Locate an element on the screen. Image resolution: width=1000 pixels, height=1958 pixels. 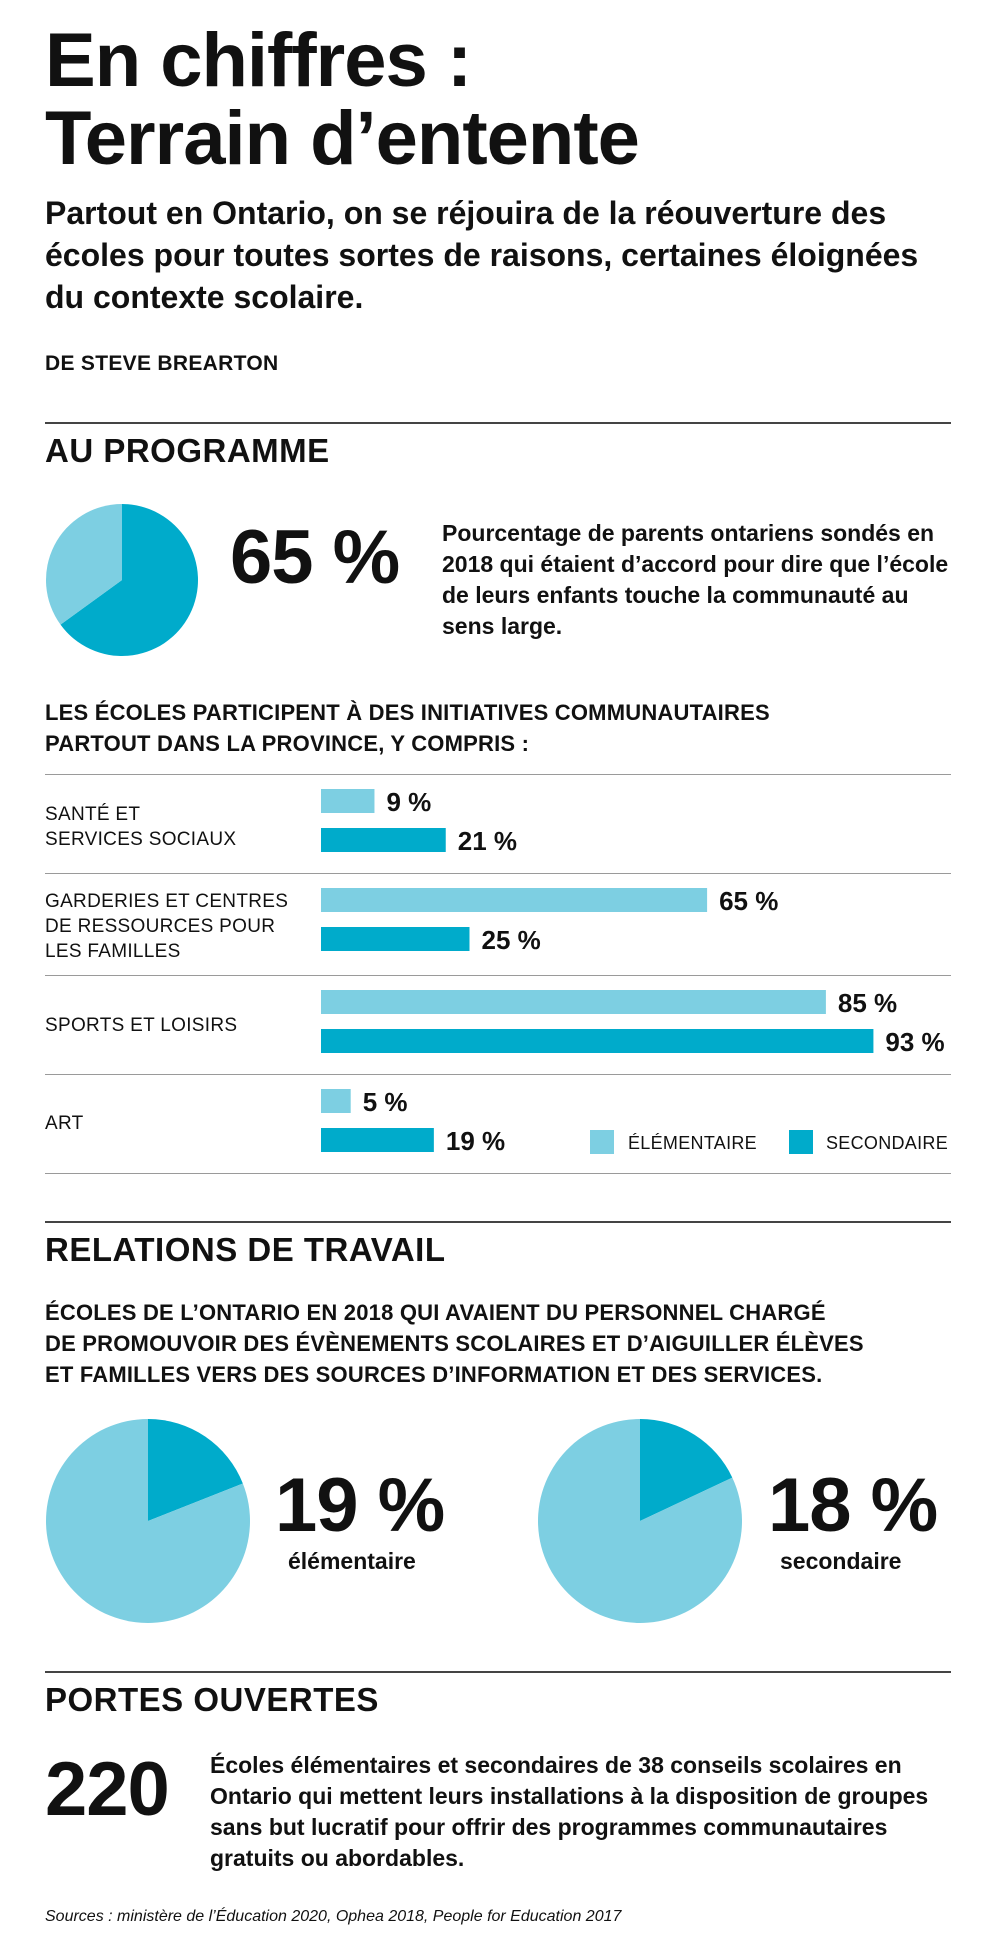
category-label-sports: SPORTS ET LOISIRS is located at coordinates (141, 1025).